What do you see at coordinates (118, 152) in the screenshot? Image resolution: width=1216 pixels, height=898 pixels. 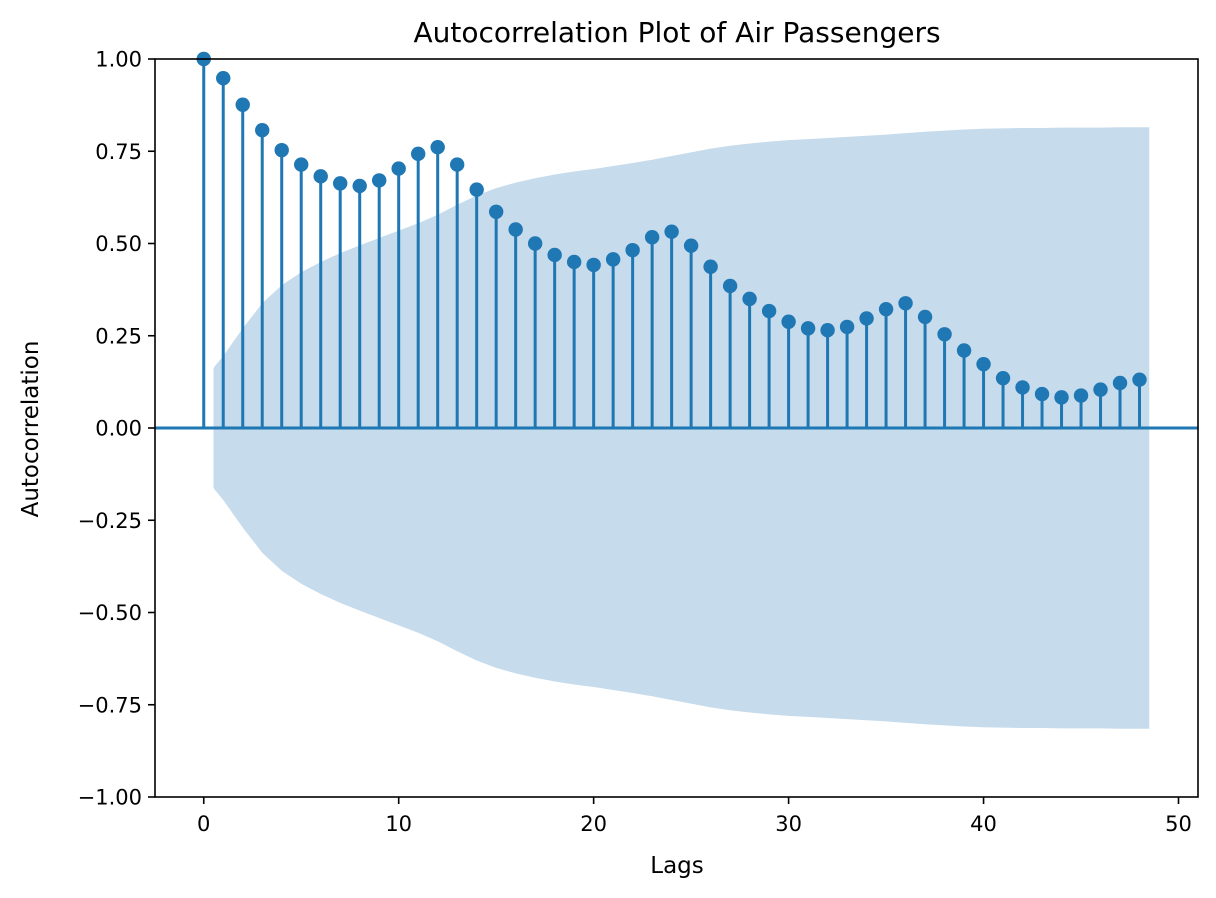 I see `y-tick-label: 0.75` at bounding box center [118, 152].